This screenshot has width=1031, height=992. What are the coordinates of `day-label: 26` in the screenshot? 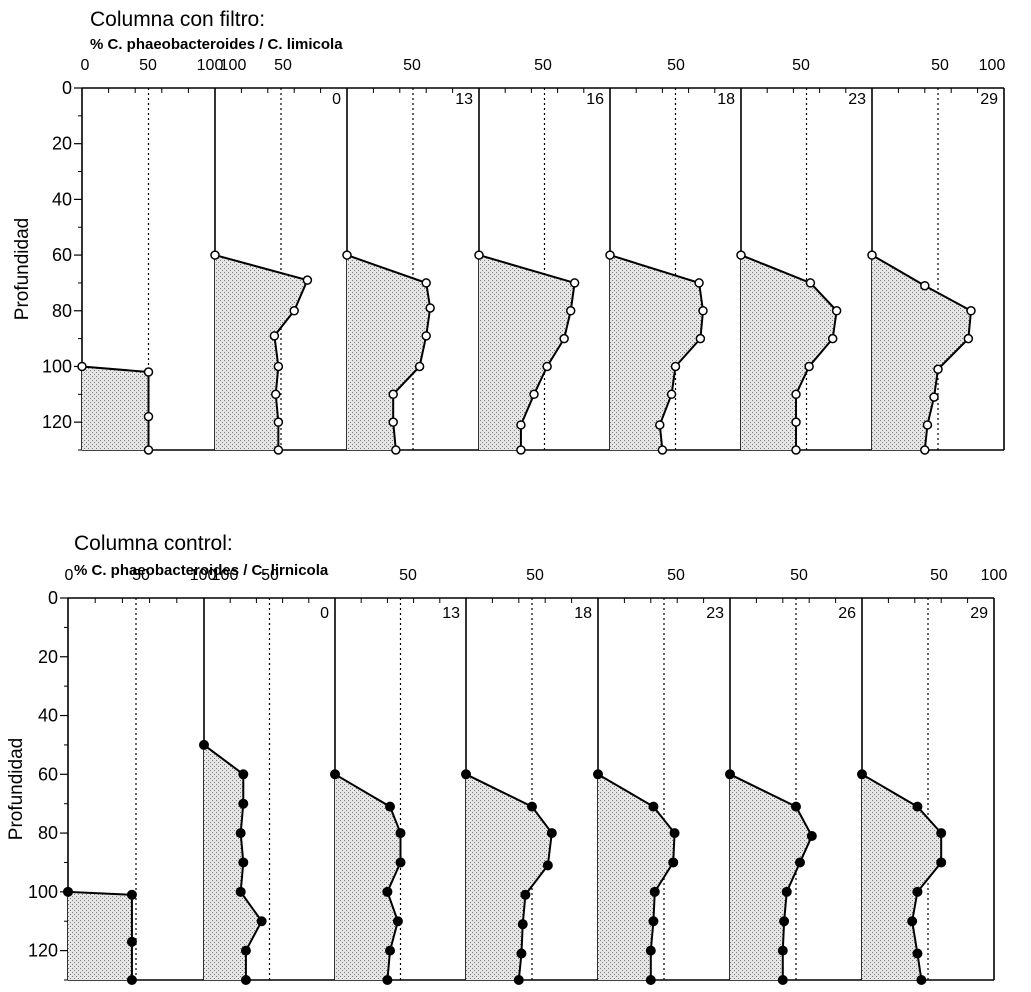 It's located at (847, 613).